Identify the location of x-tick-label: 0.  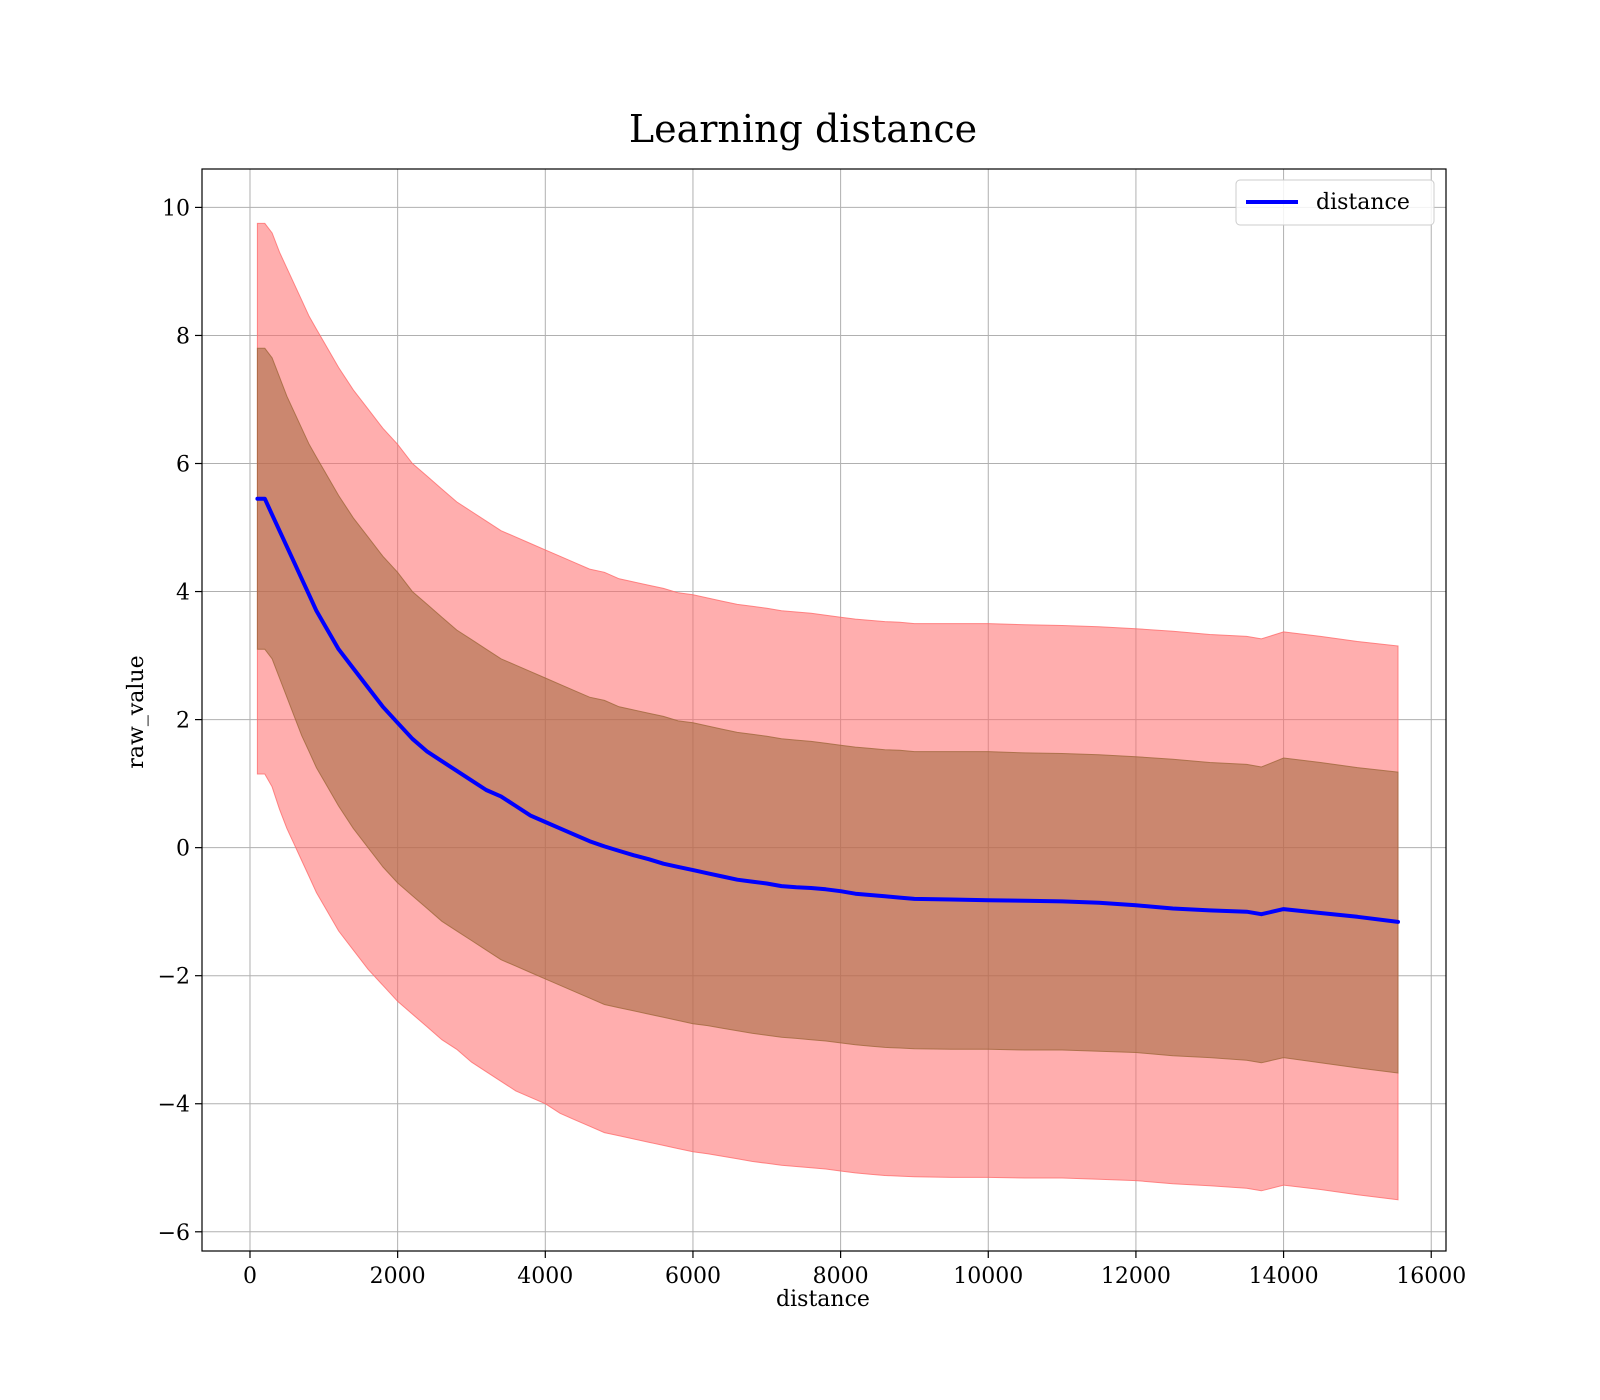
(250, 1276).